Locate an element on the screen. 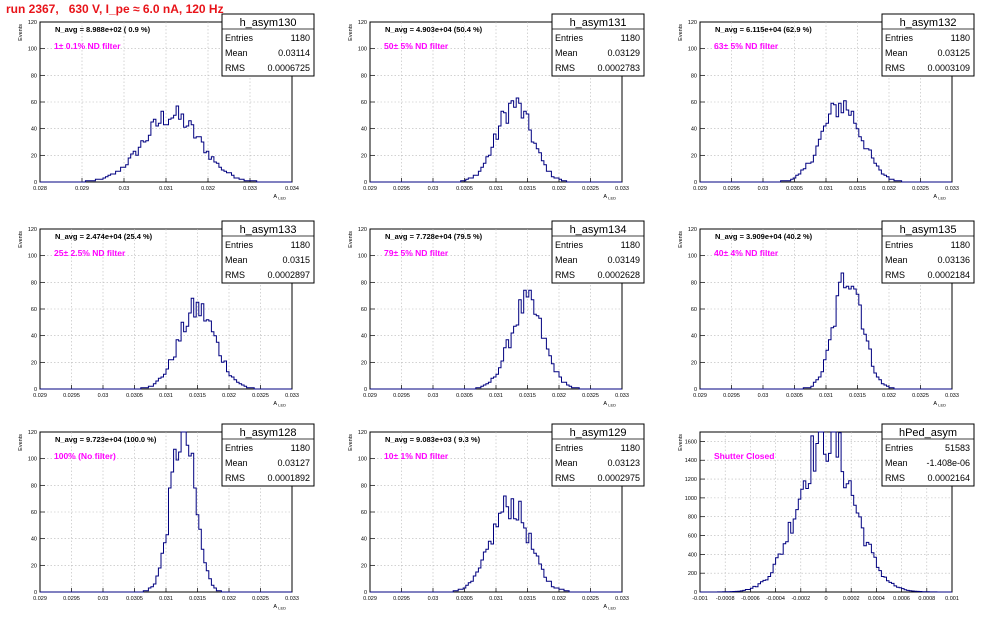 This screenshot has height=622, width=996. stats-value: 0.0315 is located at coordinates (296, 260).